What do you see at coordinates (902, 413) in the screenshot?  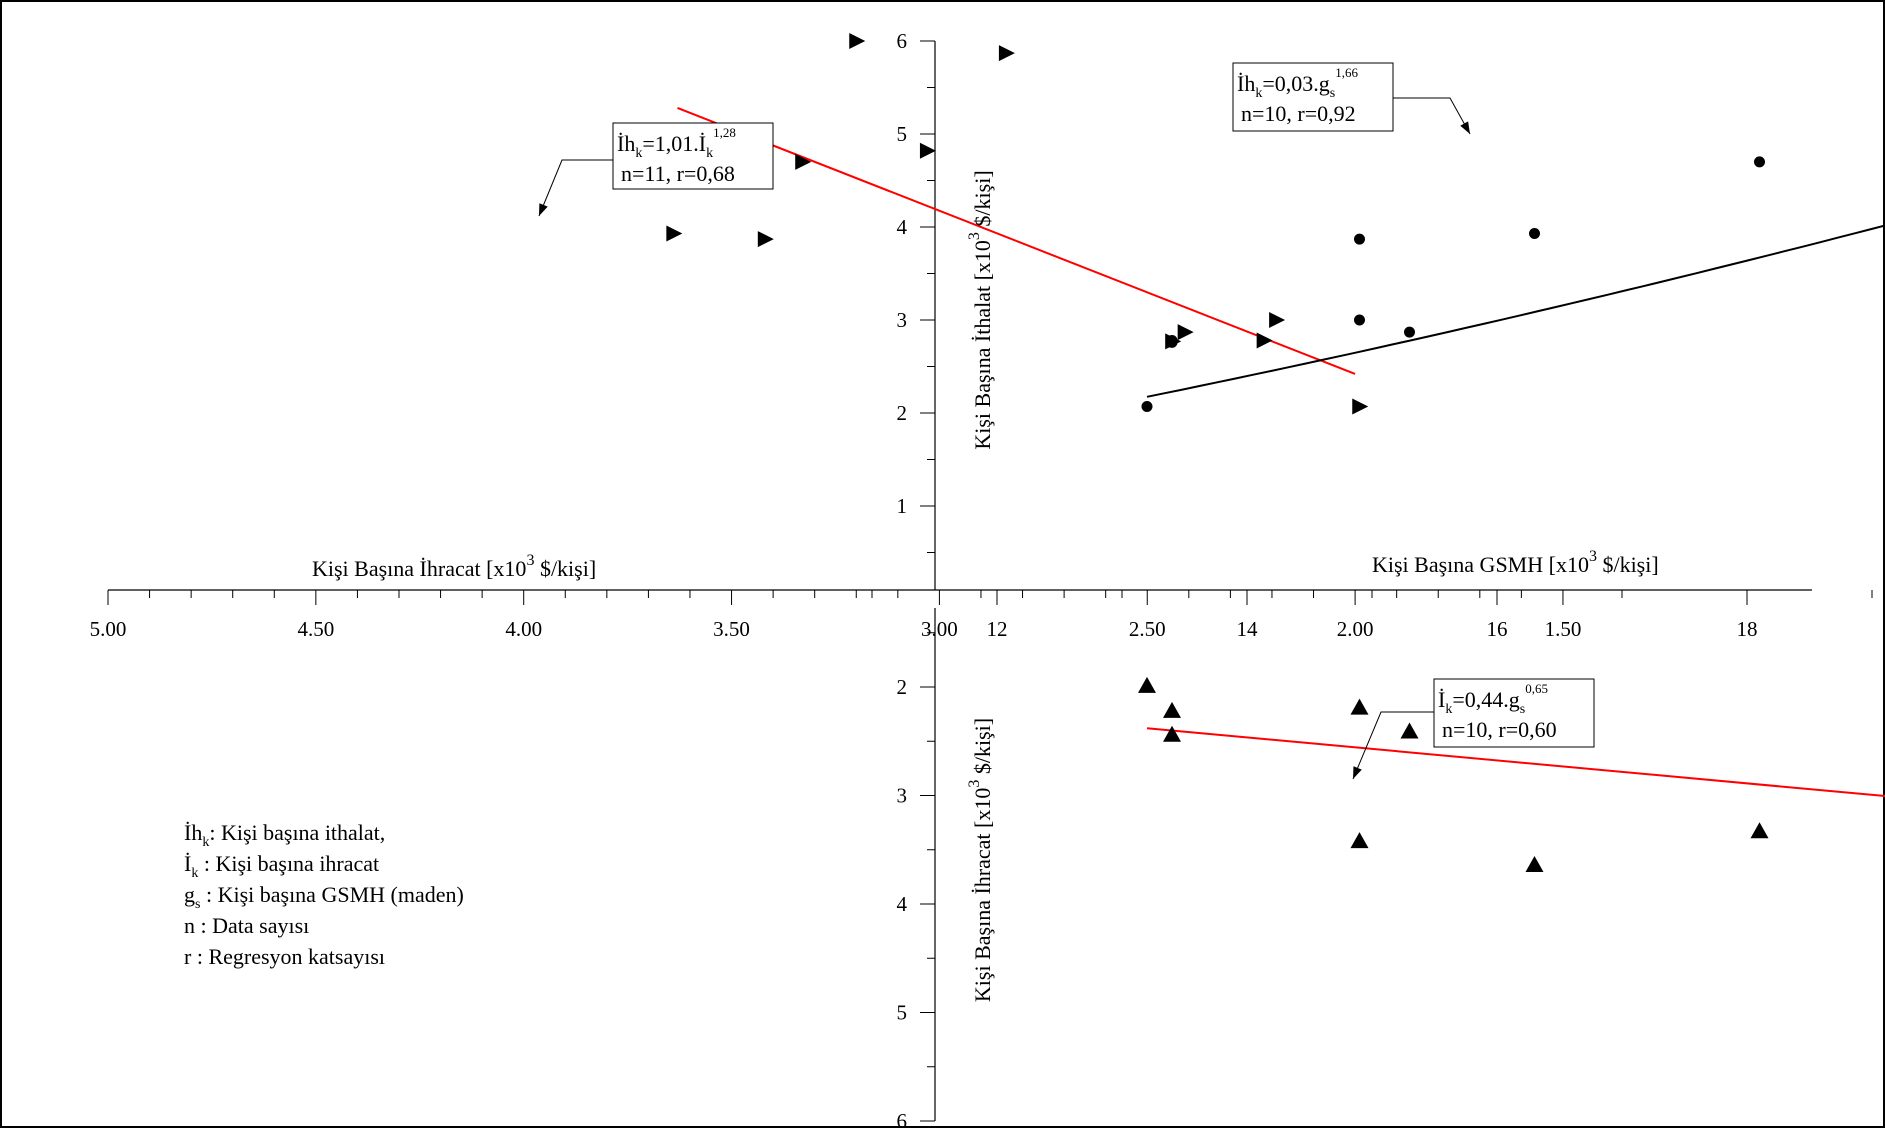 I see `y-tick-label-import: 2` at bounding box center [902, 413].